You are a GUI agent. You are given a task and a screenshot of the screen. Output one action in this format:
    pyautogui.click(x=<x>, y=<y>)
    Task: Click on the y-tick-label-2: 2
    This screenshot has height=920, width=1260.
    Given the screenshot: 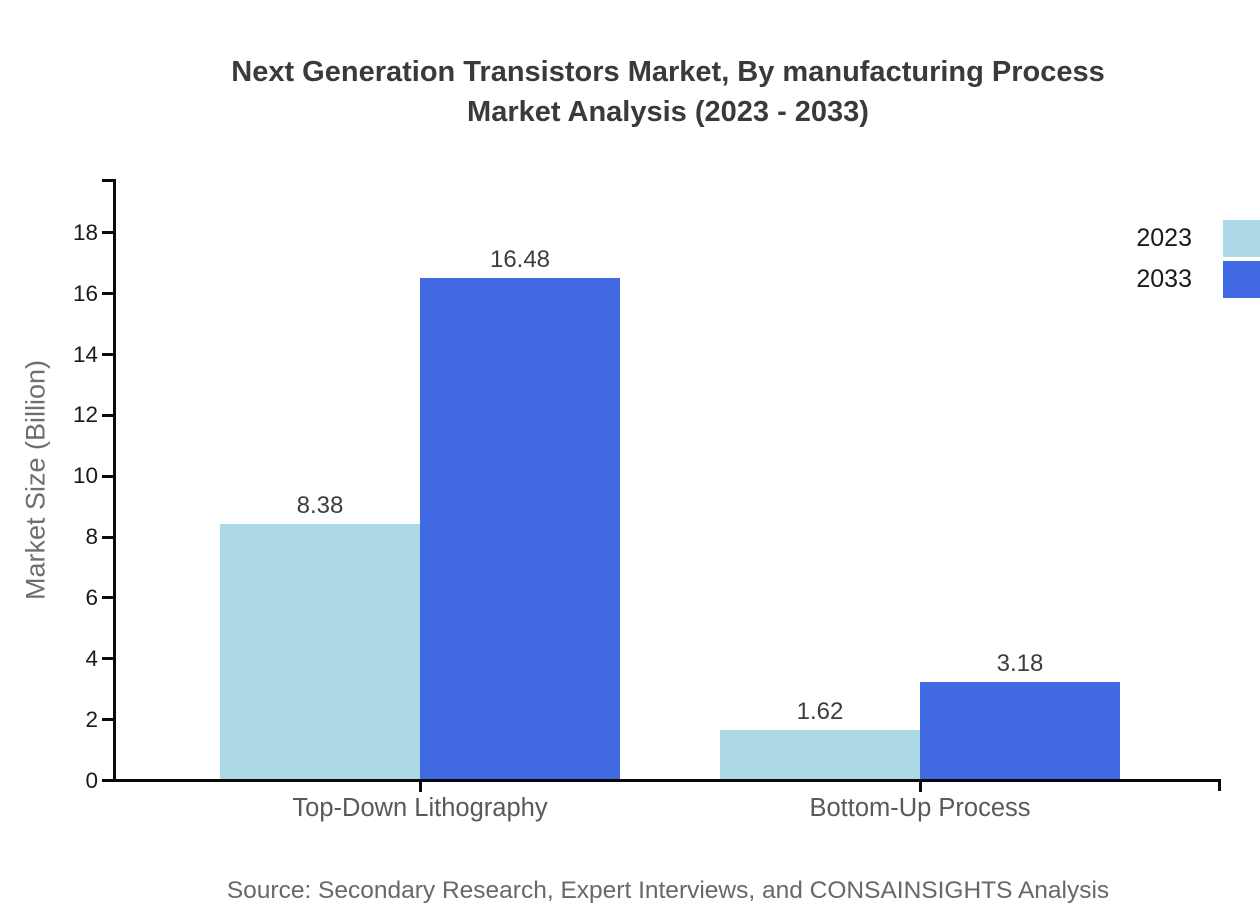 What is the action you would take?
    pyautogui.click(x=91, y=719)
    